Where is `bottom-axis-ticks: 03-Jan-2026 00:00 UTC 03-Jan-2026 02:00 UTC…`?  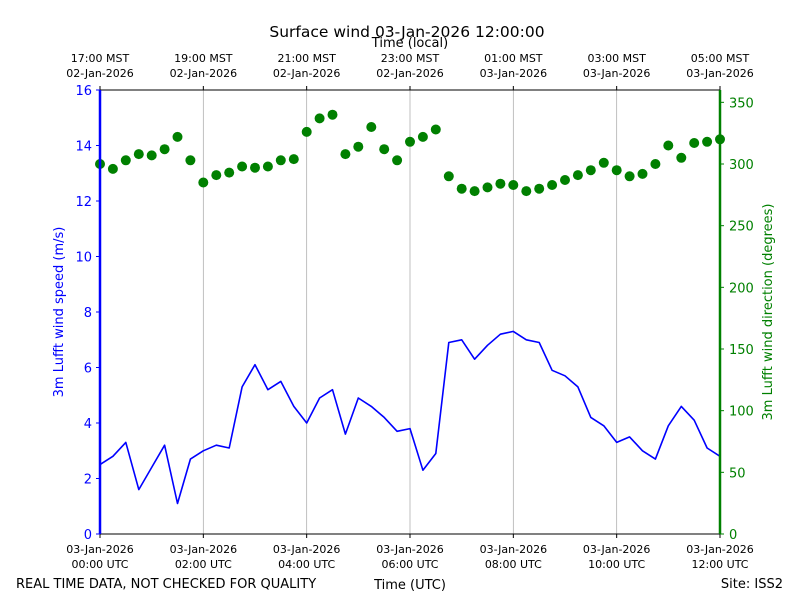
bottom-axis-ticks: 03-Jan-2026 00:00 UTC 03-Jan-2026 02:00 UTC… is located at coordinates (410, 552).